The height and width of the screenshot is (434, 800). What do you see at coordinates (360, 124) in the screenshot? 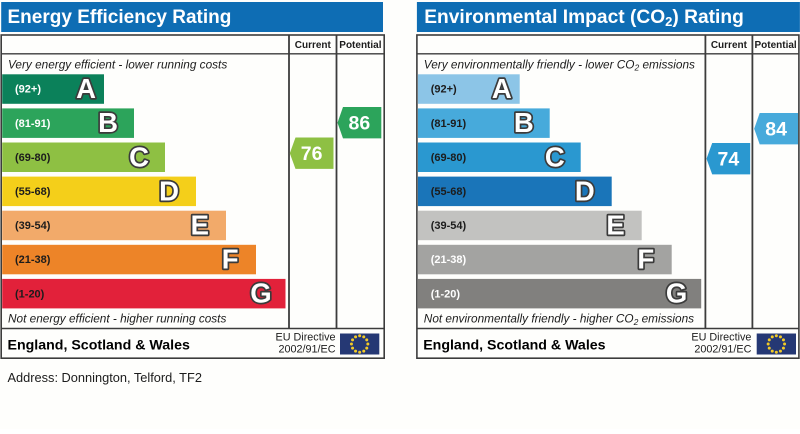
I see `svg-text: 86` at bounding box center [360, 124].